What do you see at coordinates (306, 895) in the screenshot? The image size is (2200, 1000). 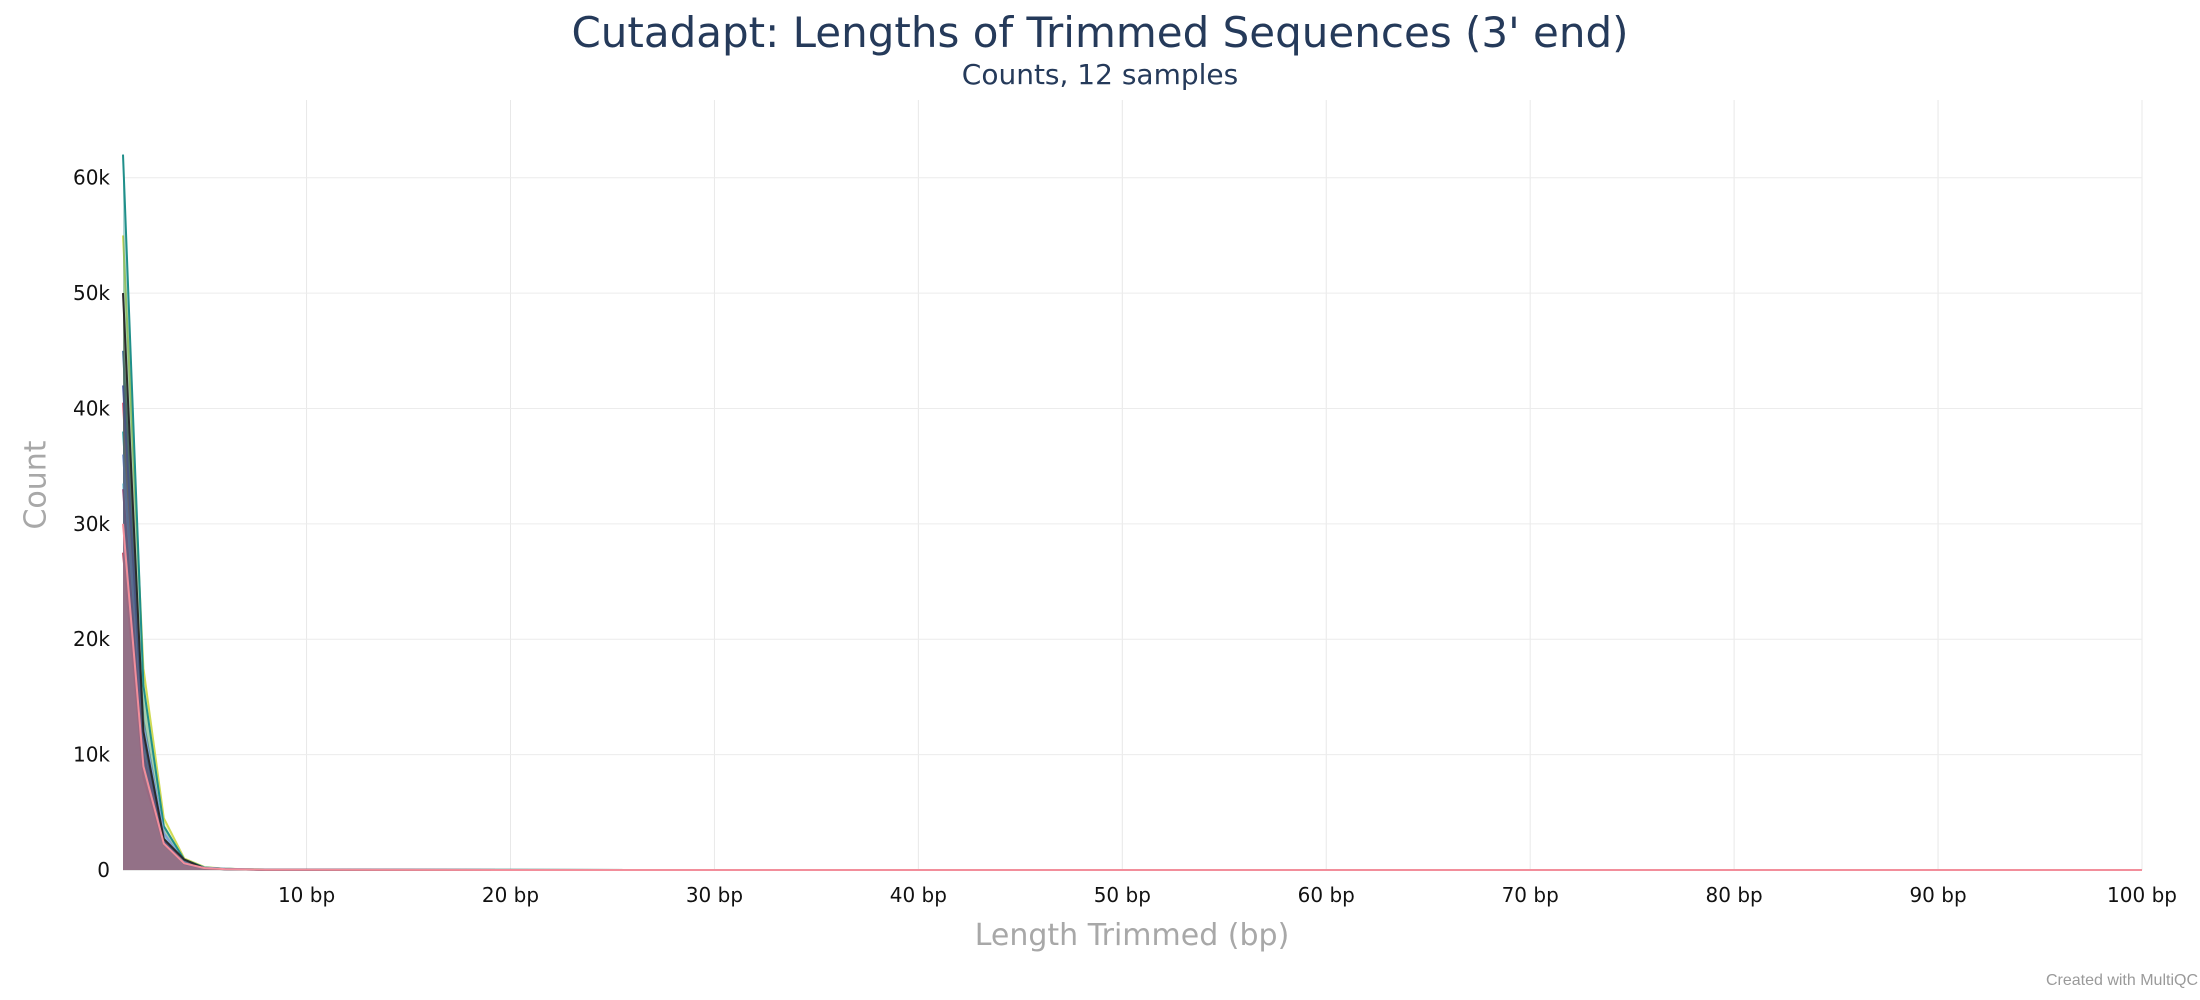 I see `x-tick-label: 10 bp` at bounding box center [306, 895].